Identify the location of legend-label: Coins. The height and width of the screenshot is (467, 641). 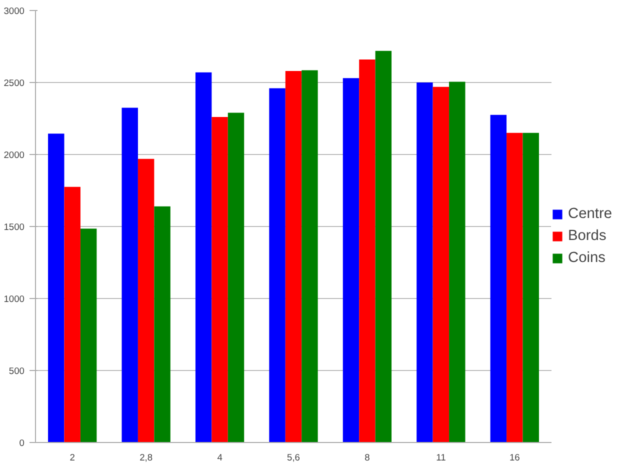
(587, 258).